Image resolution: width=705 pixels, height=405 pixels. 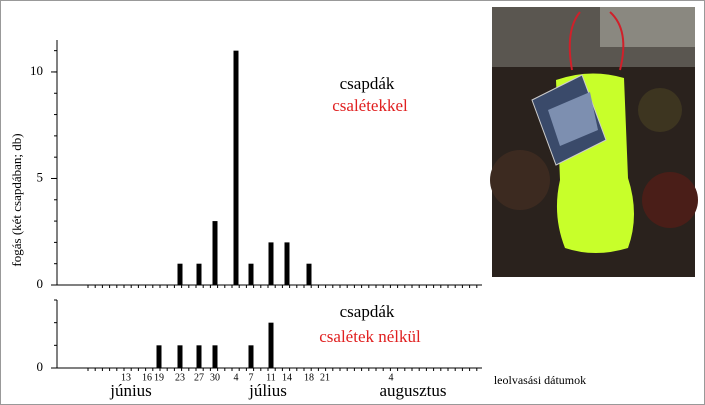 I want to click on x-tick-label: 21, so click(x=325, y=377).